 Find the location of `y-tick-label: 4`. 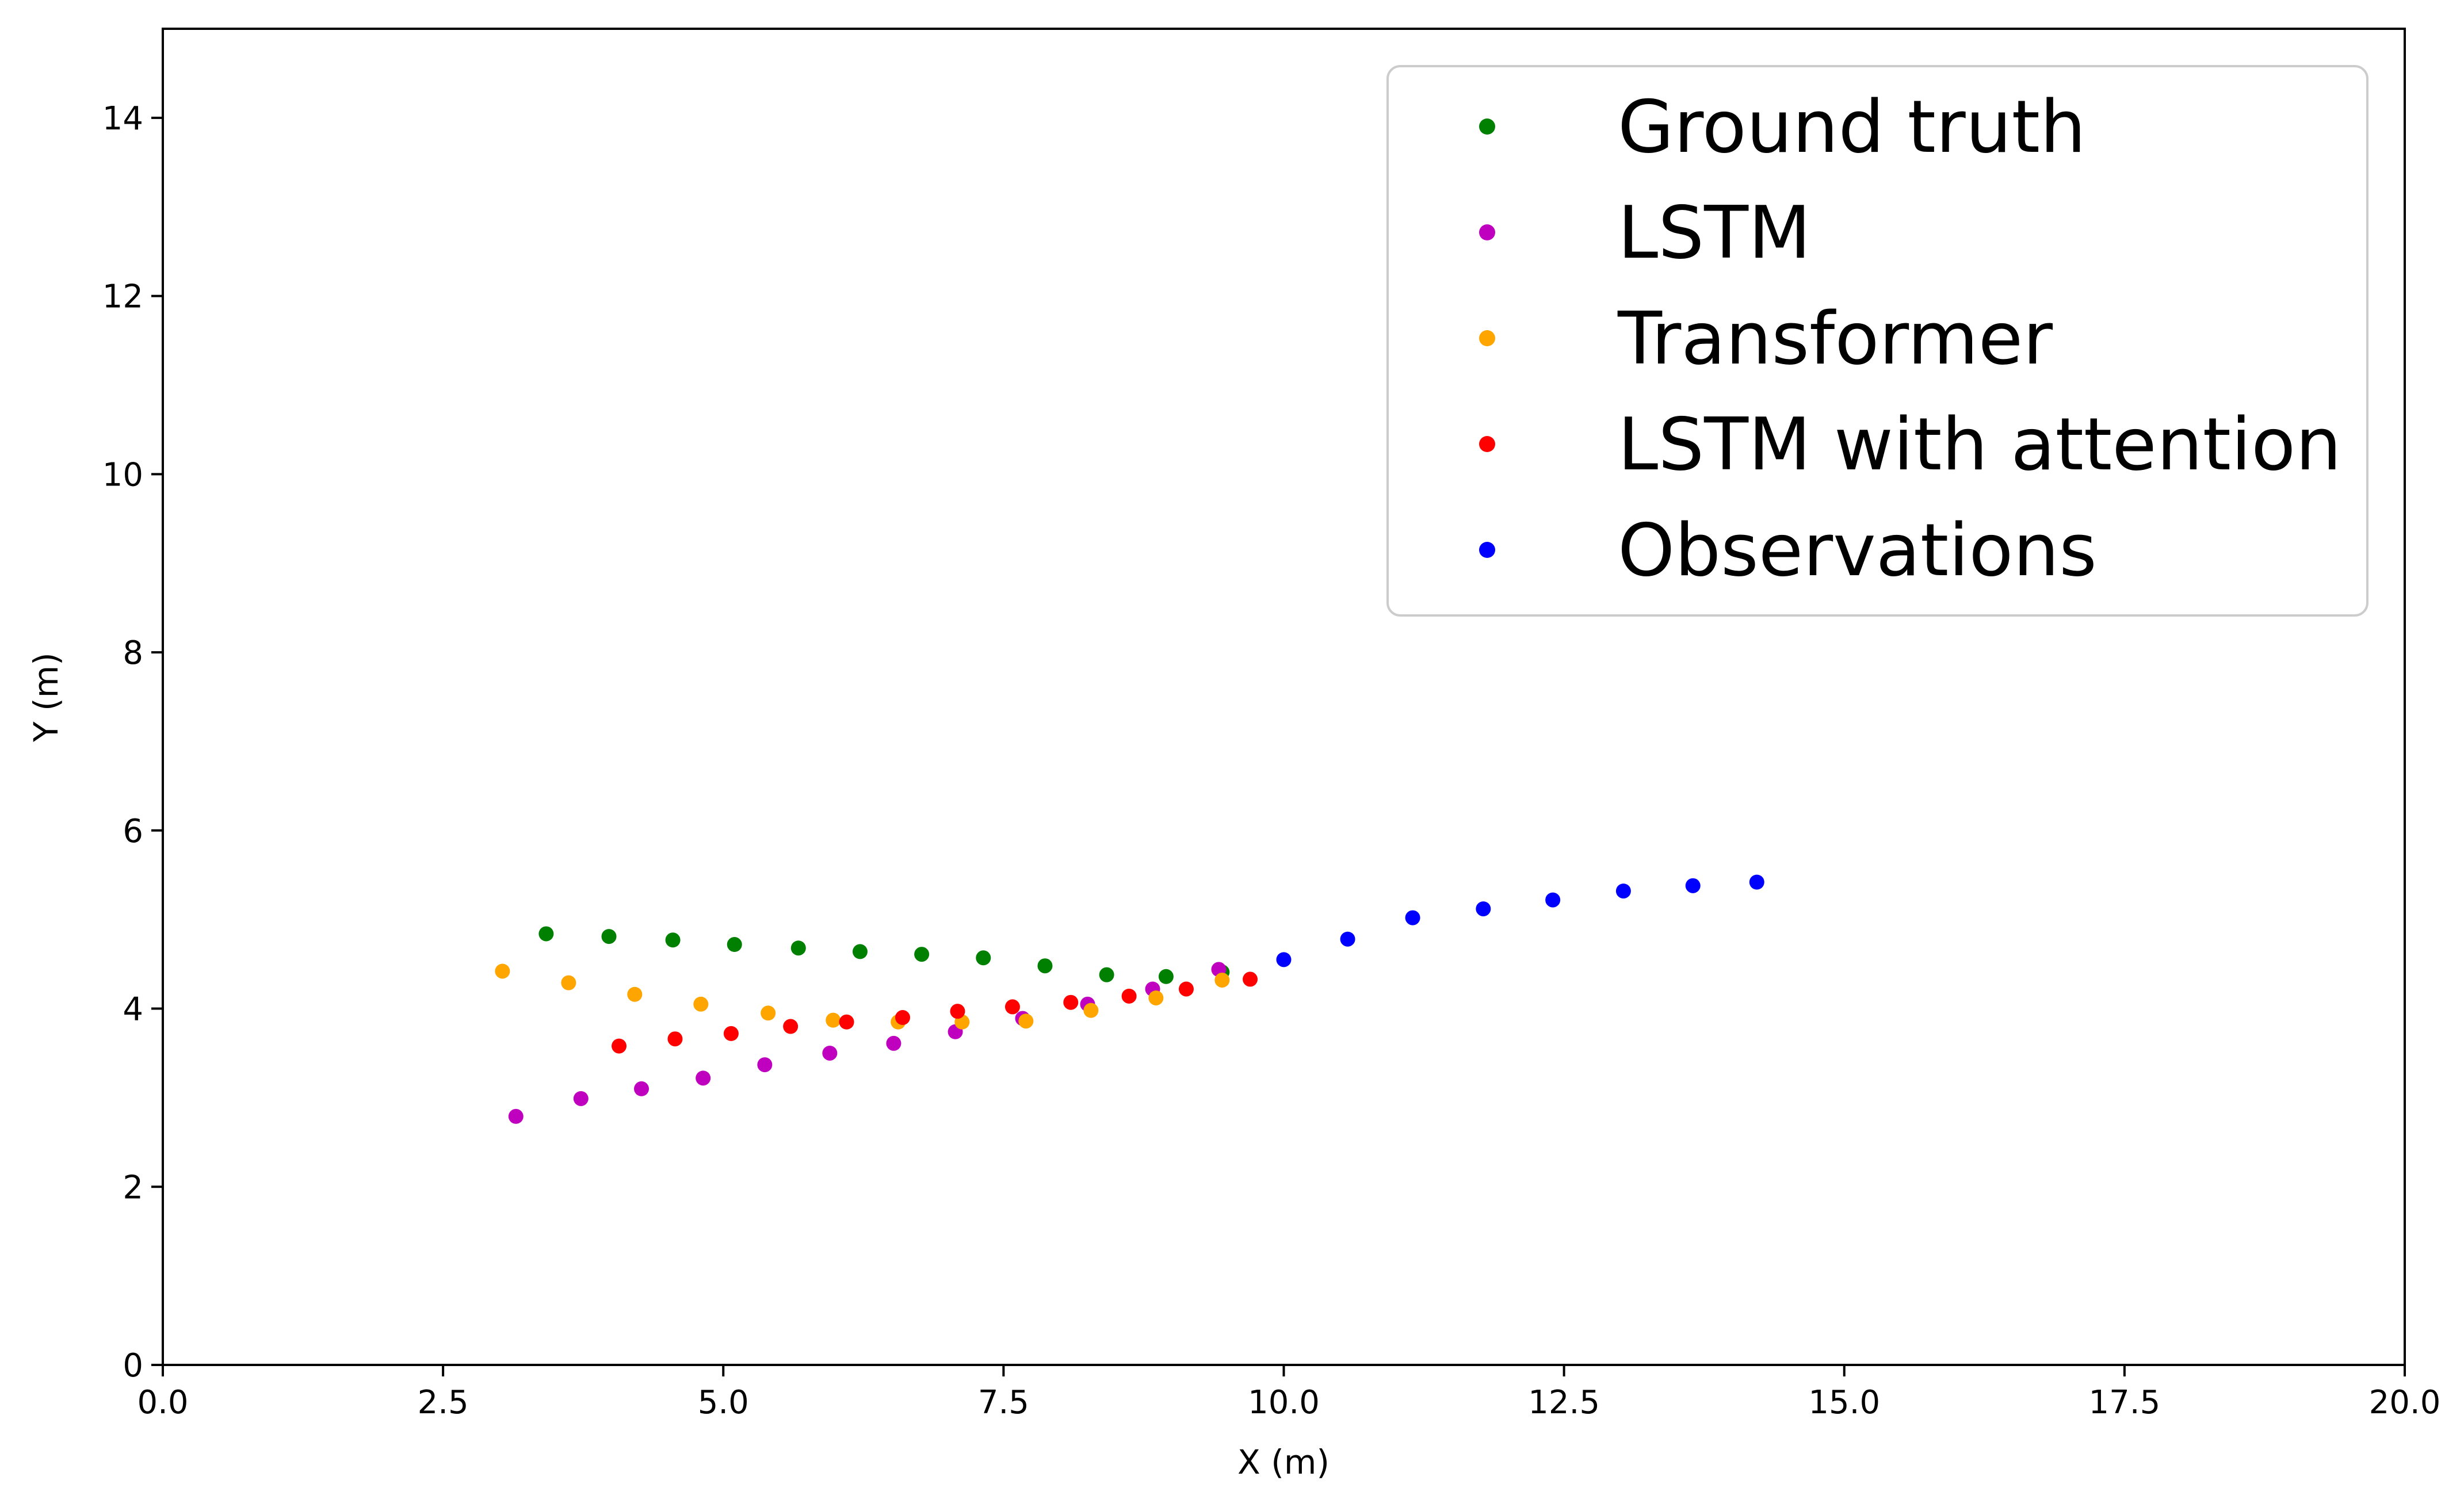

y-tick-label: 4 is located at coordinates (133, 1009).